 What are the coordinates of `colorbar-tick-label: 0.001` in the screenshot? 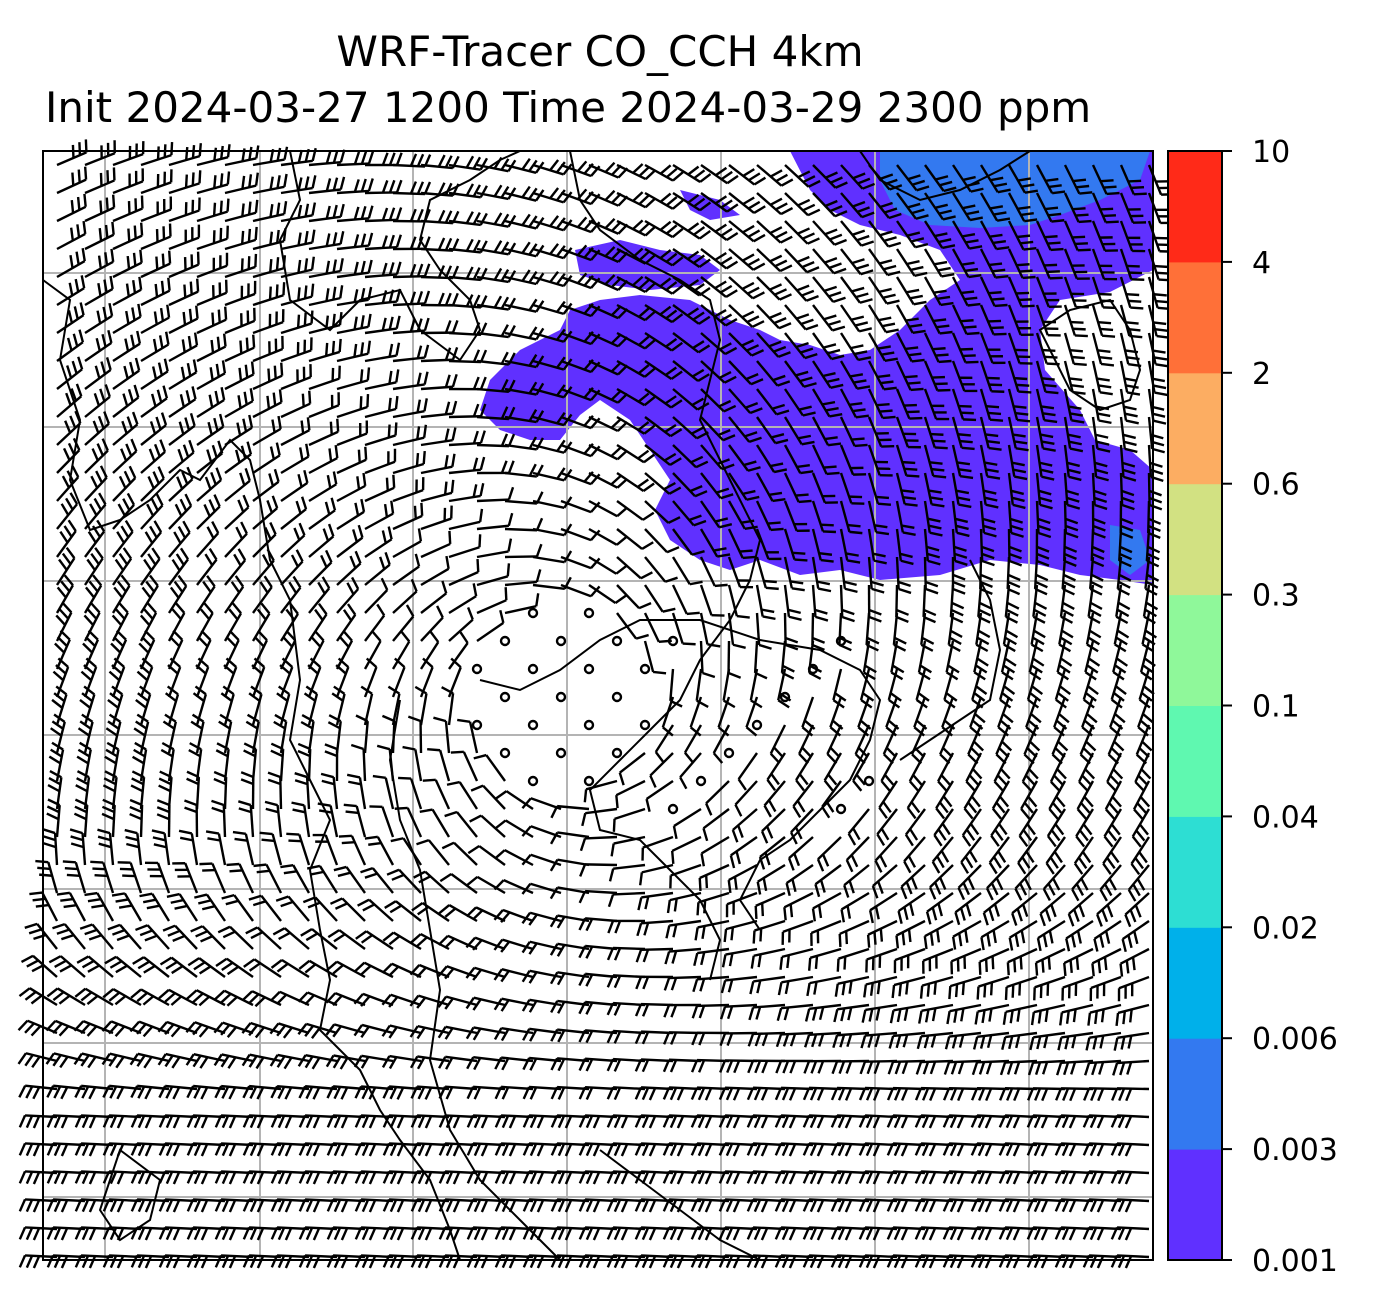 It's located at (1295, 1261).